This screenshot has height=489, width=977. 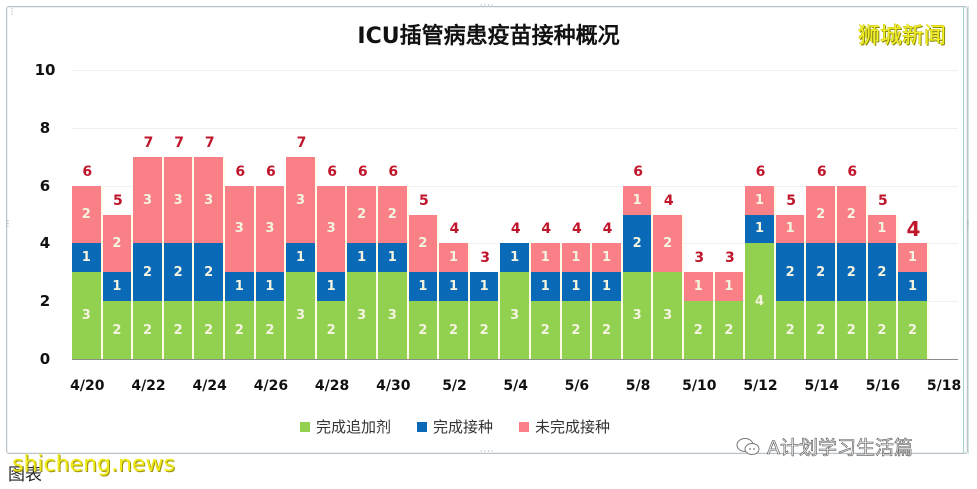 What do you see at coordinates (87, 386) in the screenshot?
I see `x-tick-label: 4/20` at bounding box center [87, 386].